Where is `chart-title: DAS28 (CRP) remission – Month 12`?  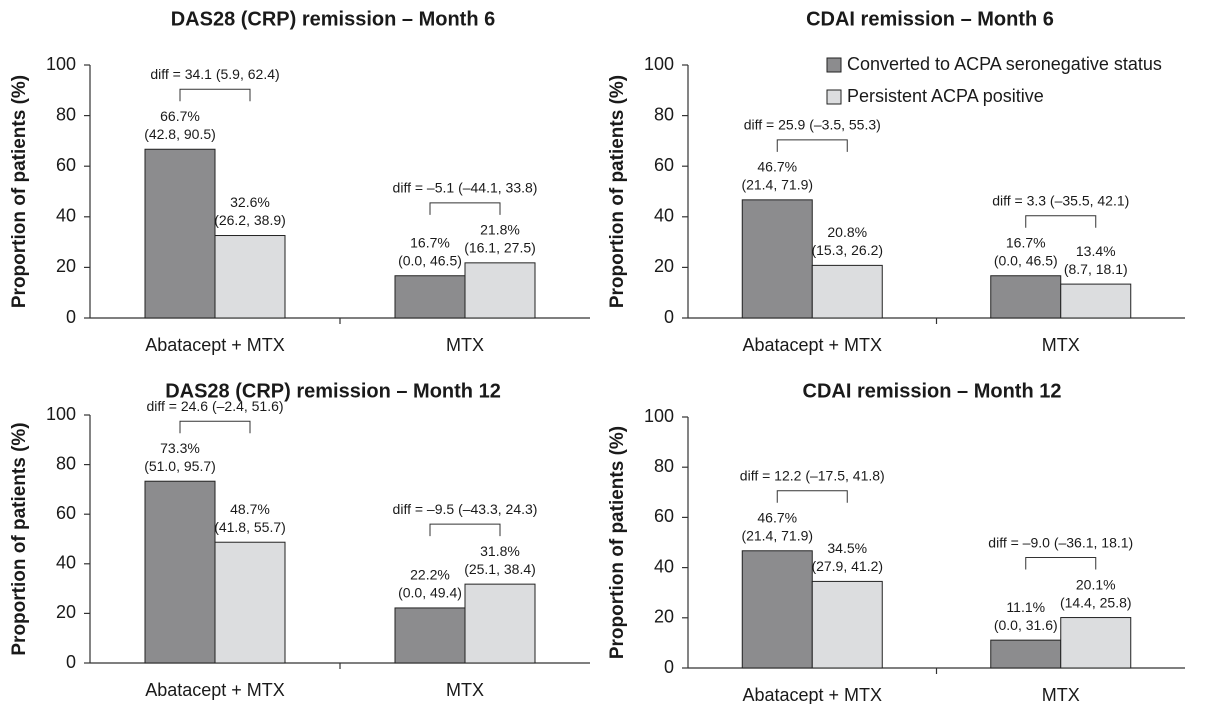
chart-title: DAS28 (CRP) remission – Month 12 is located at coordinates (333, 391).